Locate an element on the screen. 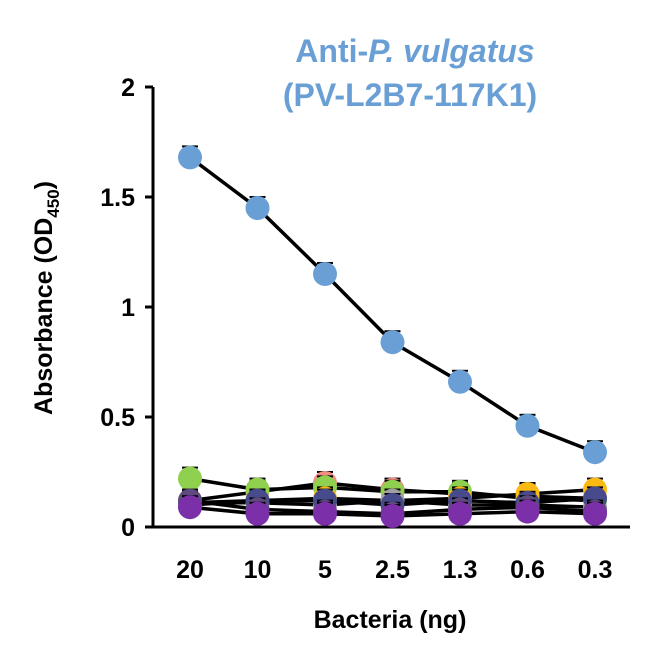 This screenshot has height=650, width=650. chart-title-line-2: (PV-L2B7-117K1) is located at coordinates (410, 95).